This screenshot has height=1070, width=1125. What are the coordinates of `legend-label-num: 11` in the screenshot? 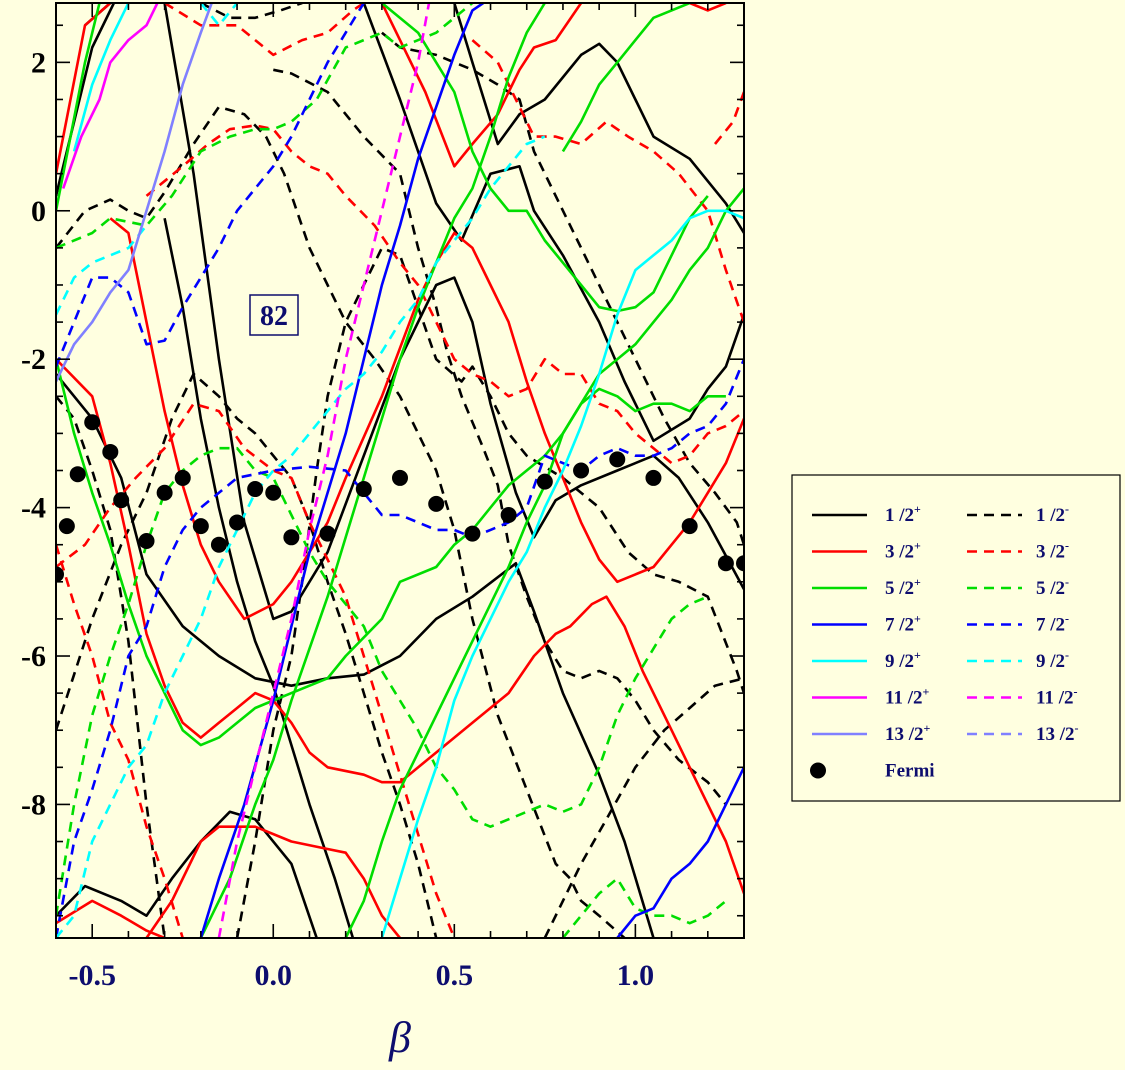 It's located at (894, 698).